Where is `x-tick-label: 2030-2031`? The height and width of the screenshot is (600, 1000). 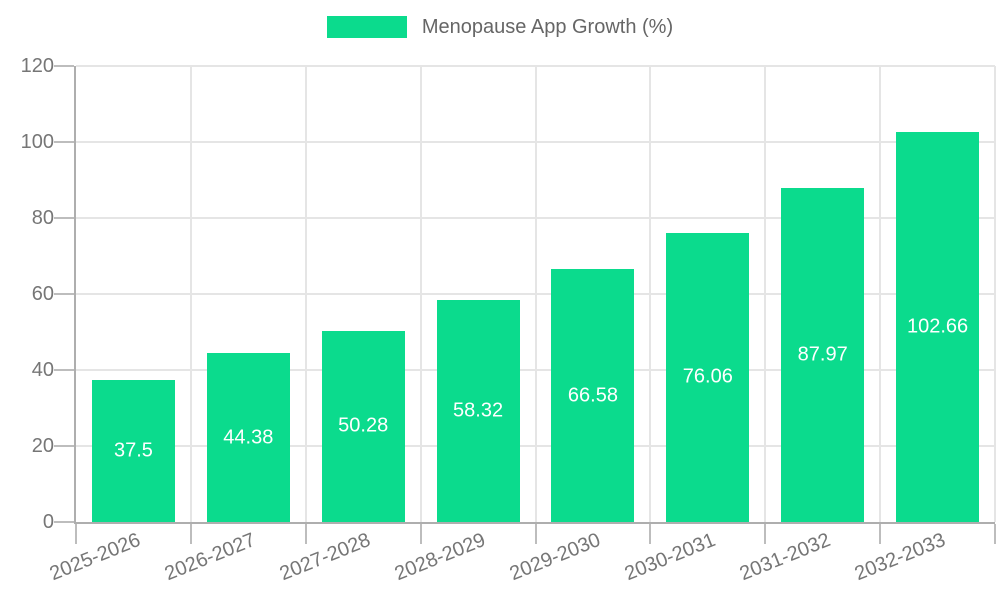
x-tick-label: 2030-2031 is located at coordinates (670, 557).